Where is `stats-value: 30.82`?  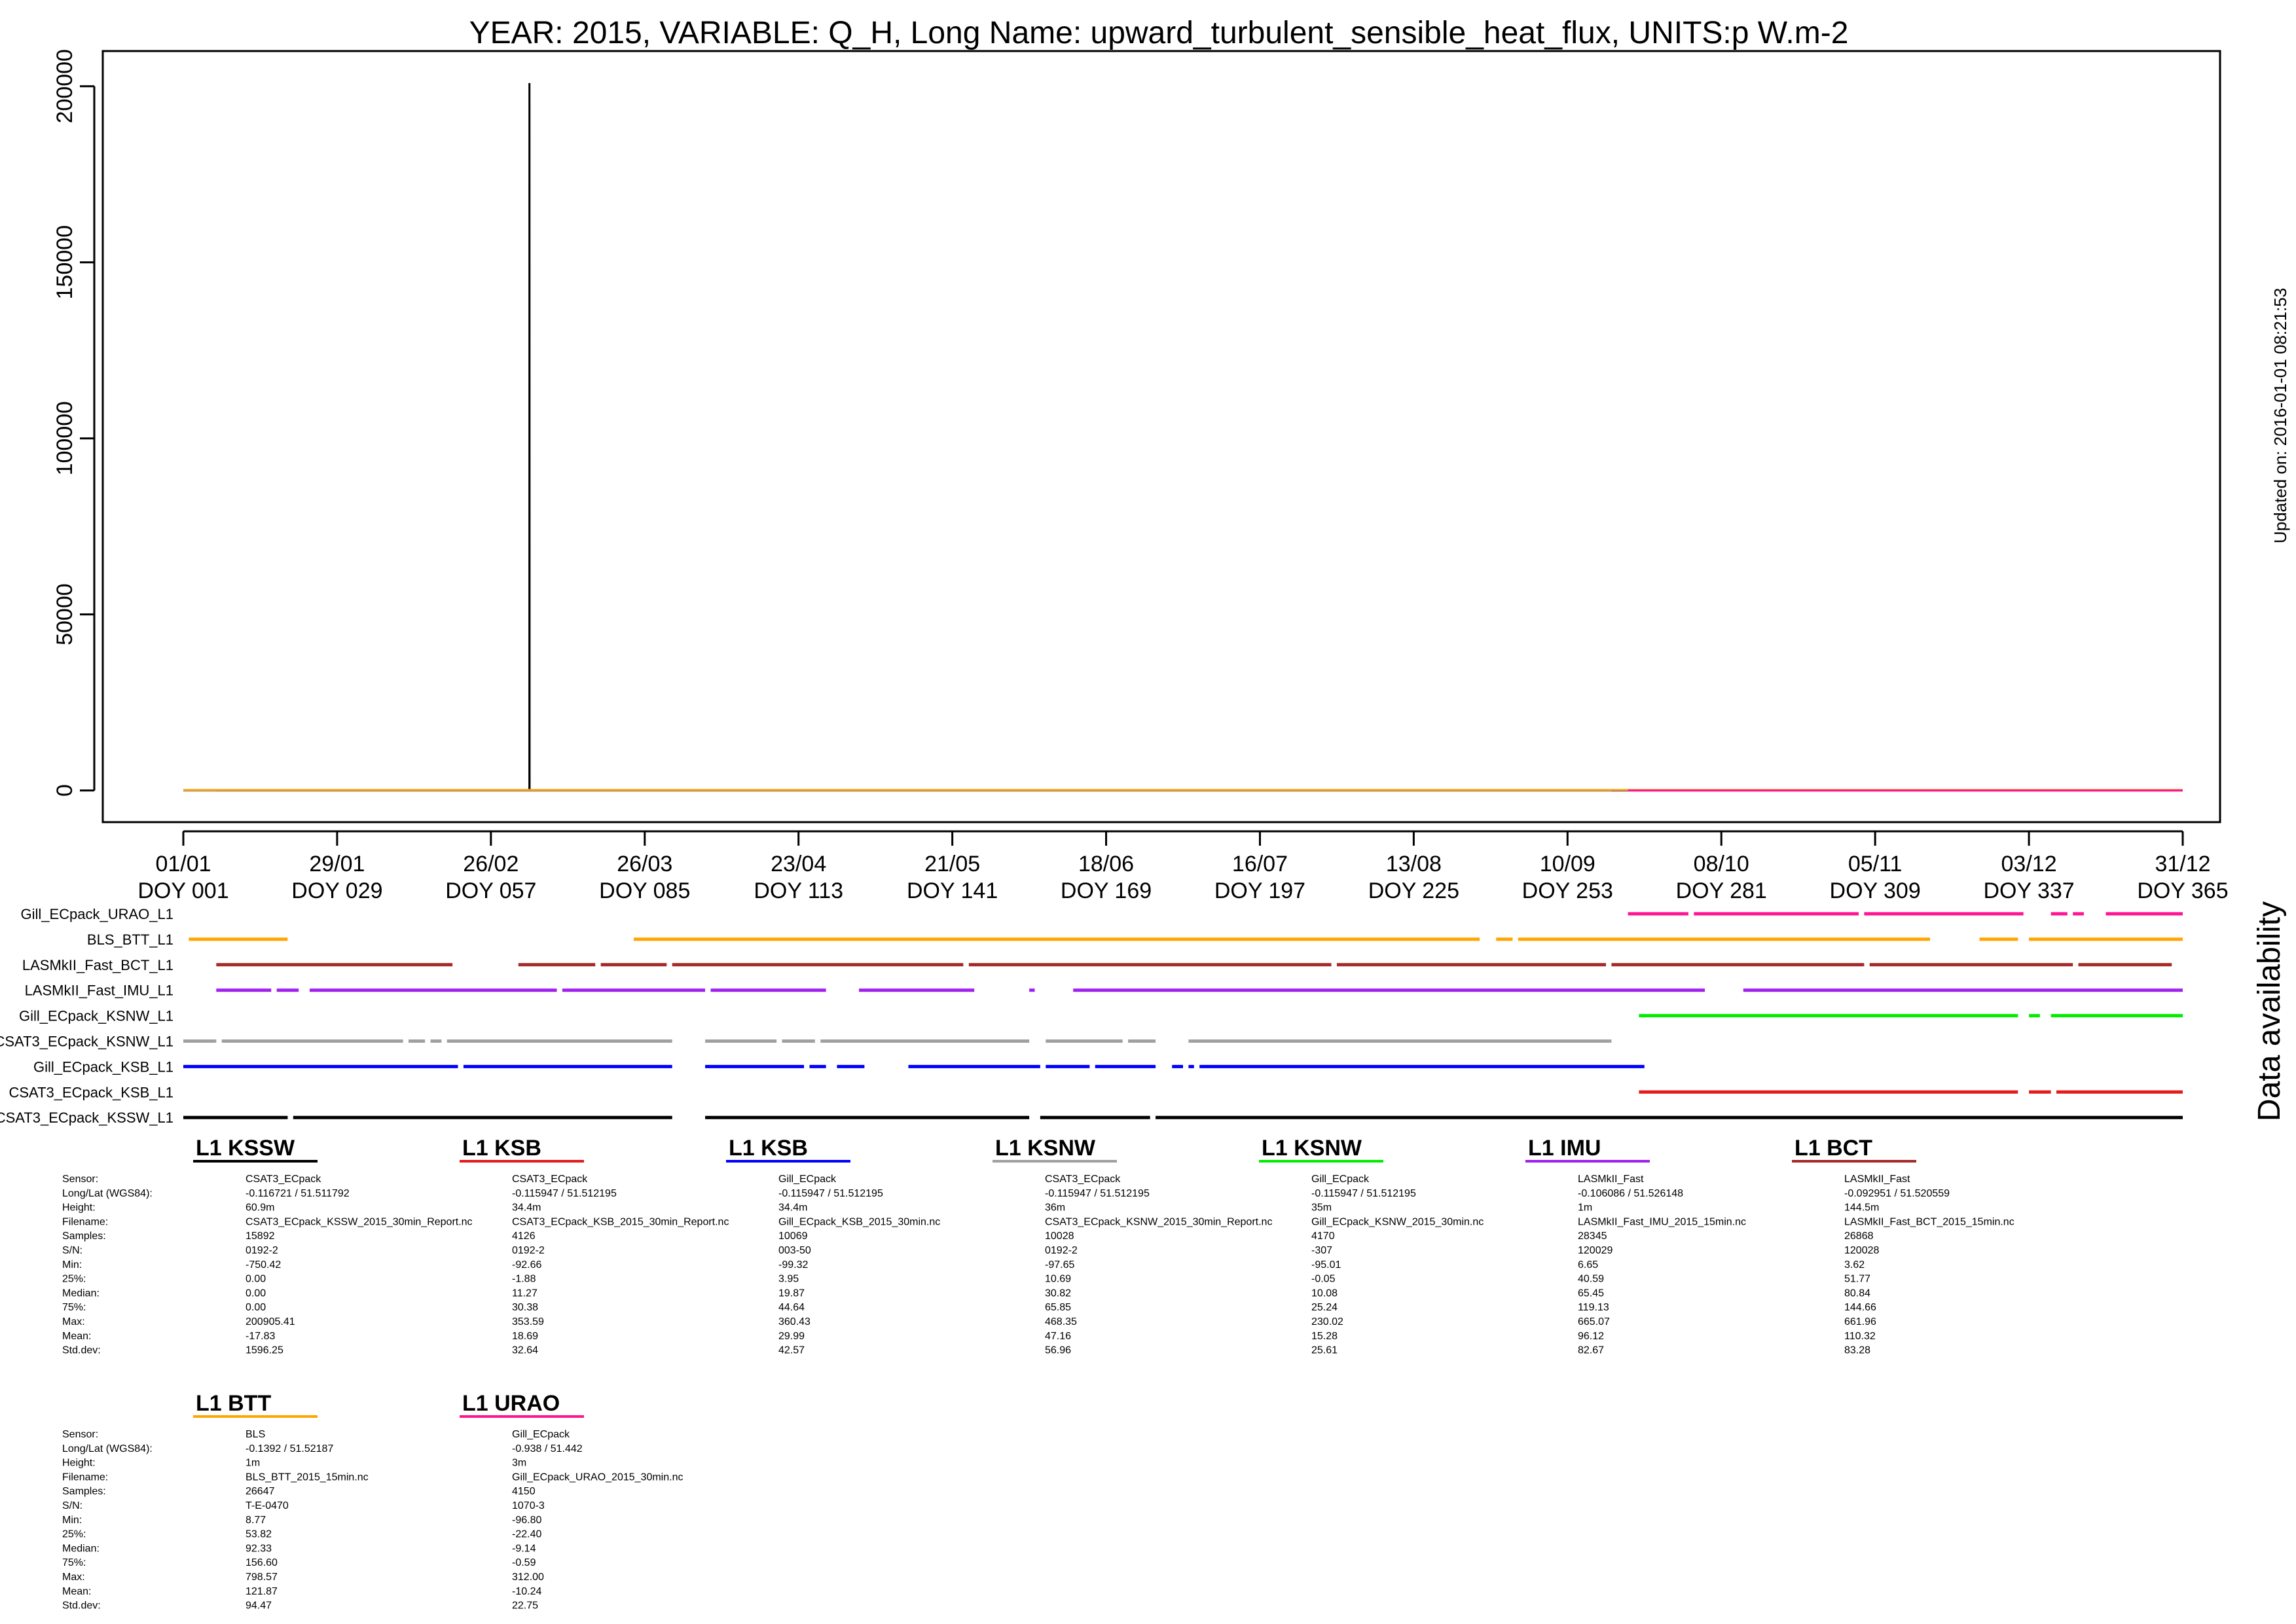
stats-value: 30.82 is located at coordinates (1058, 1293).